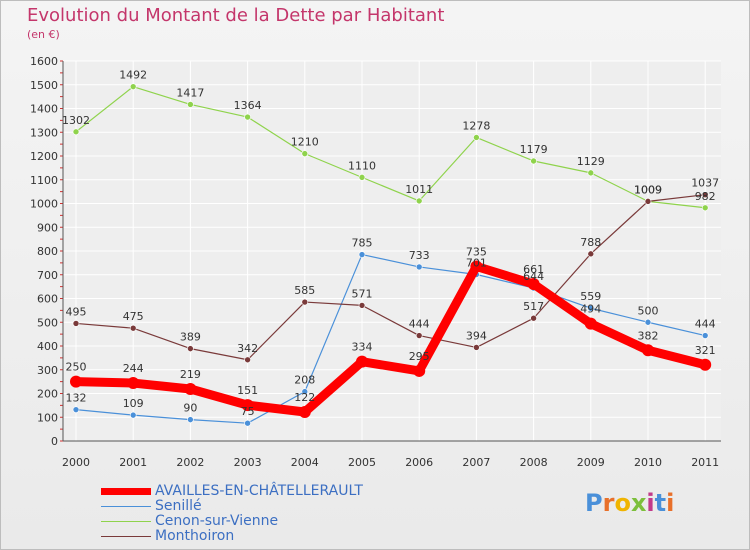 This screenshot has width=750, height=550. What do you see at coordinates (648, 335) in the screenshot?
I see `data-label: 382` at bounding box center [648, 335].